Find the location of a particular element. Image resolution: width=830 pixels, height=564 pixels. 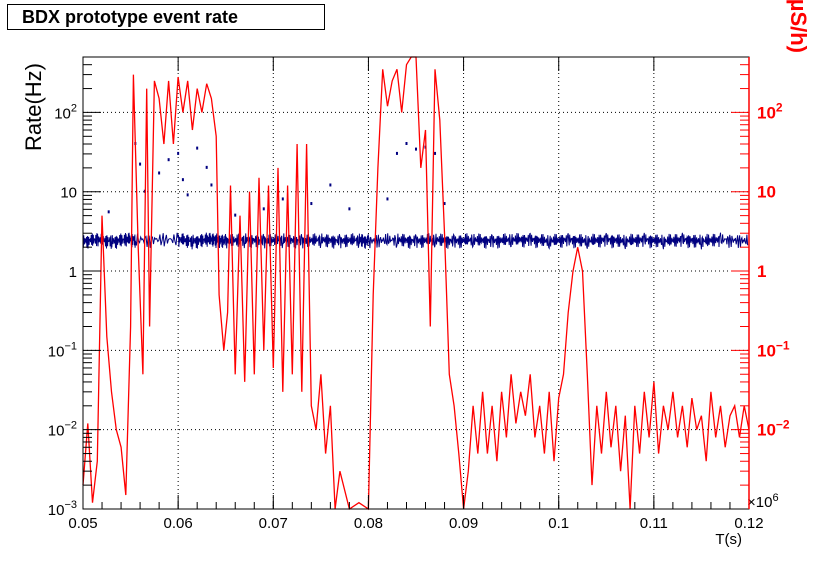

left-axis-tick-label: 10 is located at coordinates (68, 193).